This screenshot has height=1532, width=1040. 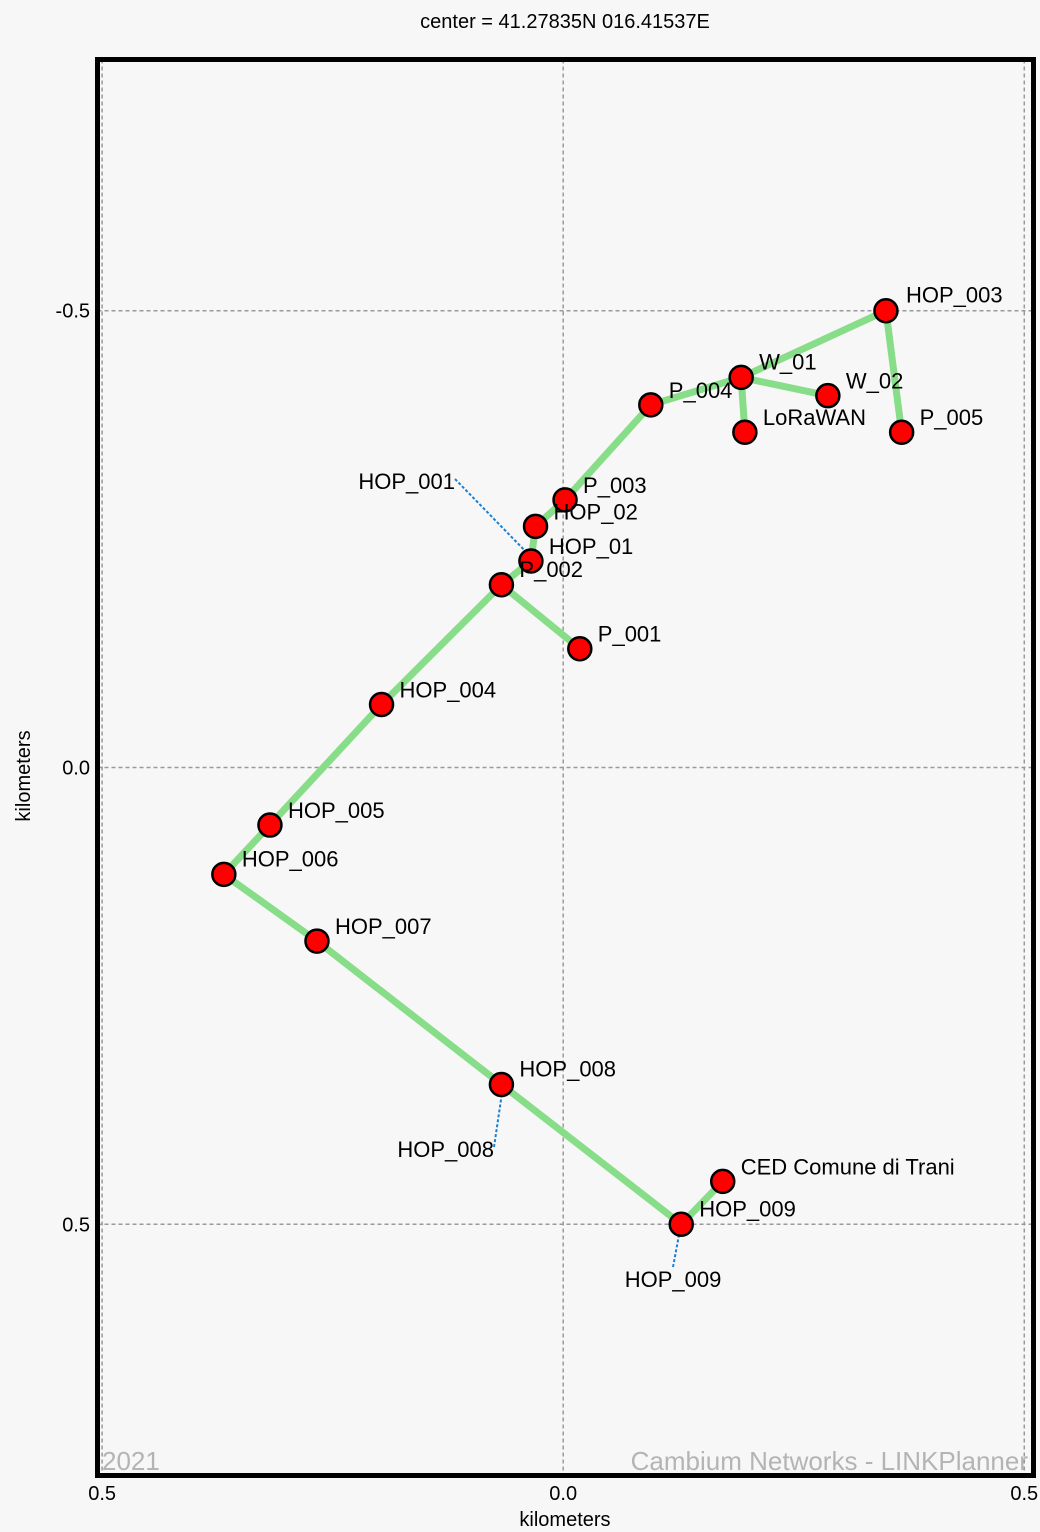 I want to click on extra-label-HOP_009: HOP_009, so click(x=673, y=1279).